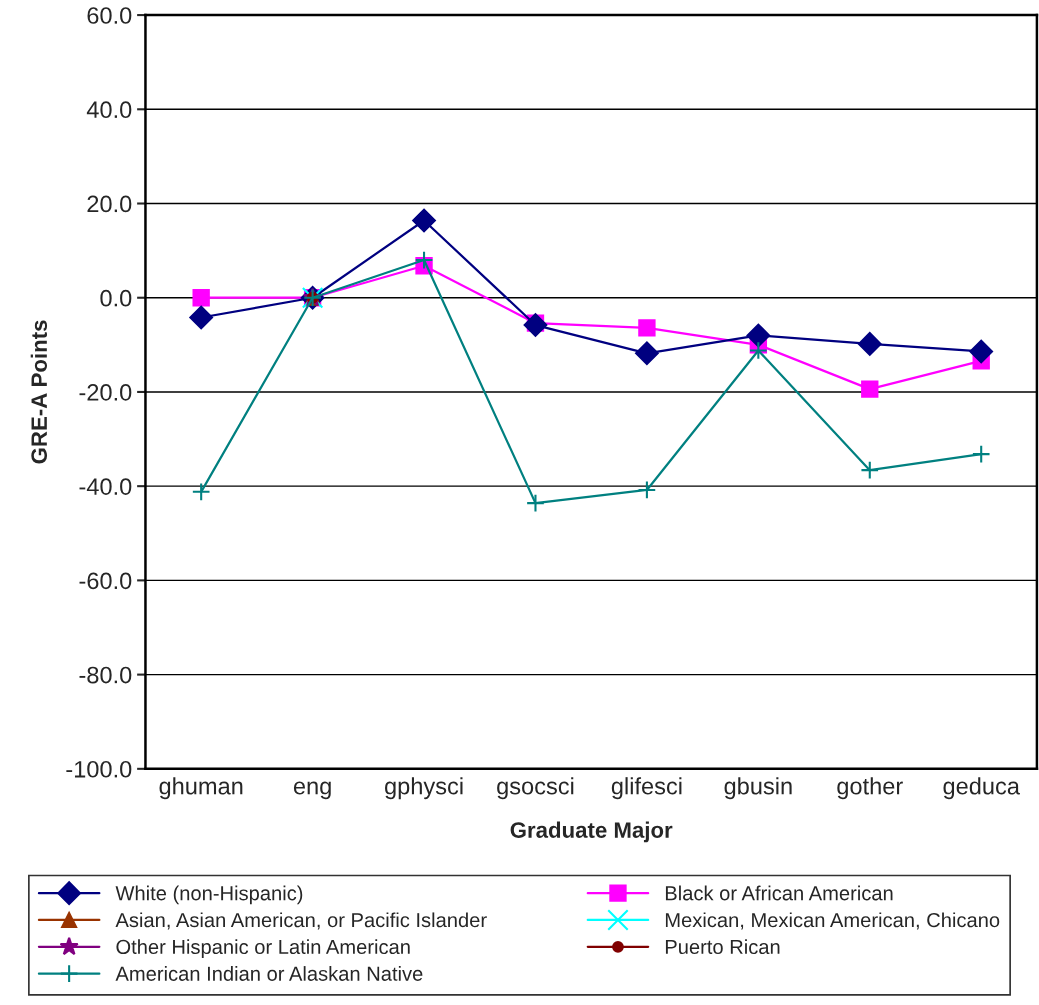 This screenshot has width=1039, height=1005. Describe the element at coordinates (269, 973) in the screenshot. I see `legend-label: American Indian or Alaskan Native` at that location.